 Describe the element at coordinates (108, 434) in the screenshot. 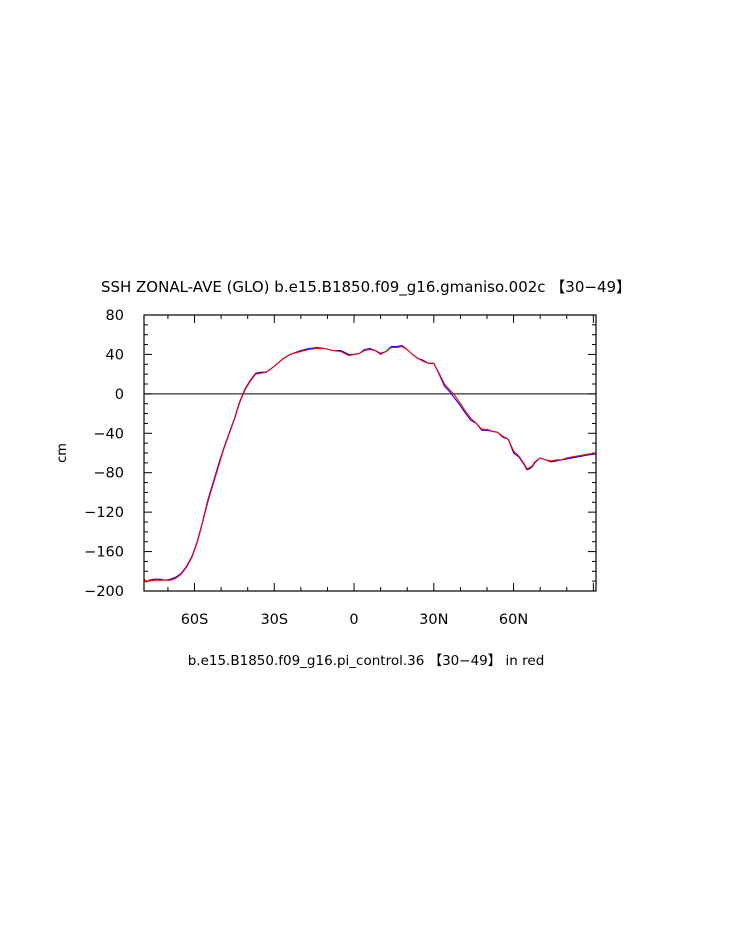

I see `y-tick-label: −40` at that location.